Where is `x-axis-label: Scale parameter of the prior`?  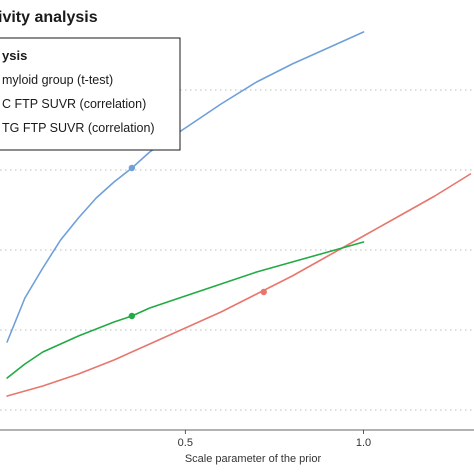 x-axis-label: Scale parameter of the prior is located at coordinates (253, 459).